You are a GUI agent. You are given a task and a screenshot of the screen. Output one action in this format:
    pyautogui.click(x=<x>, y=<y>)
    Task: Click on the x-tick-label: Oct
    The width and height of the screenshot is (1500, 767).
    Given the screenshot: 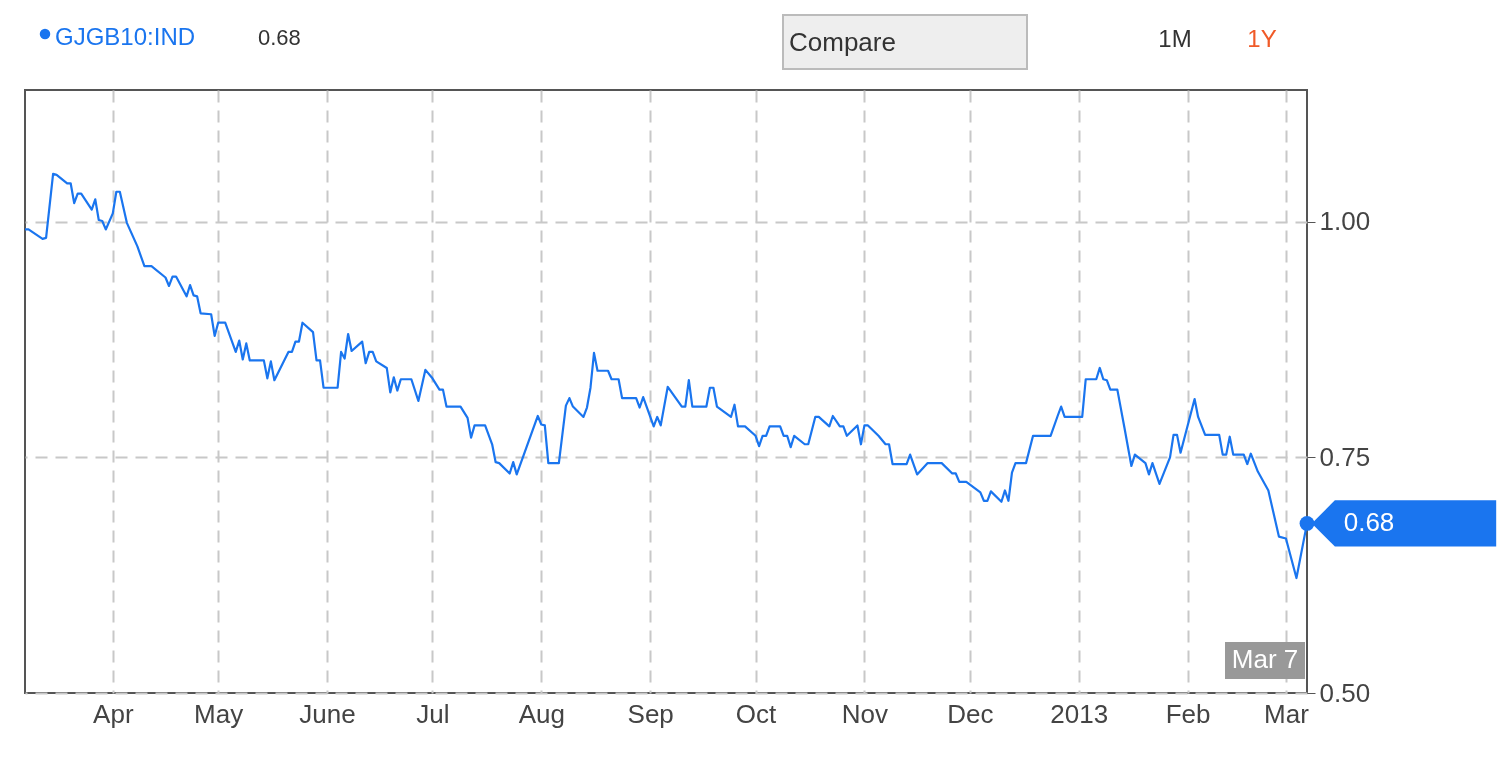 What is the action you would take?
    pyautogui.click(x=756, y=713)
    